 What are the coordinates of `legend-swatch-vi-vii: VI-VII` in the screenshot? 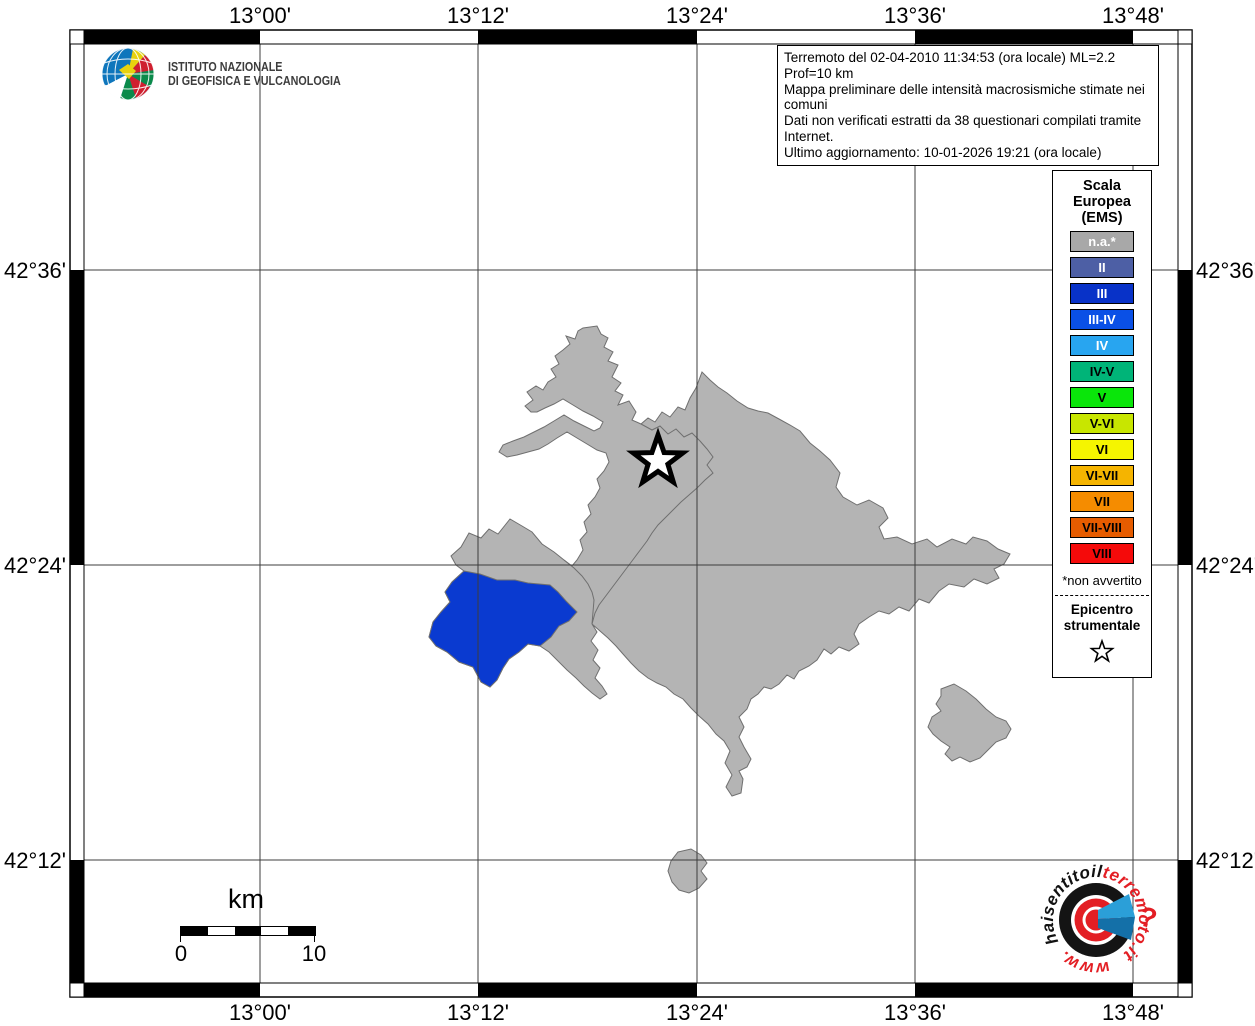 It's located at (1102, 475).